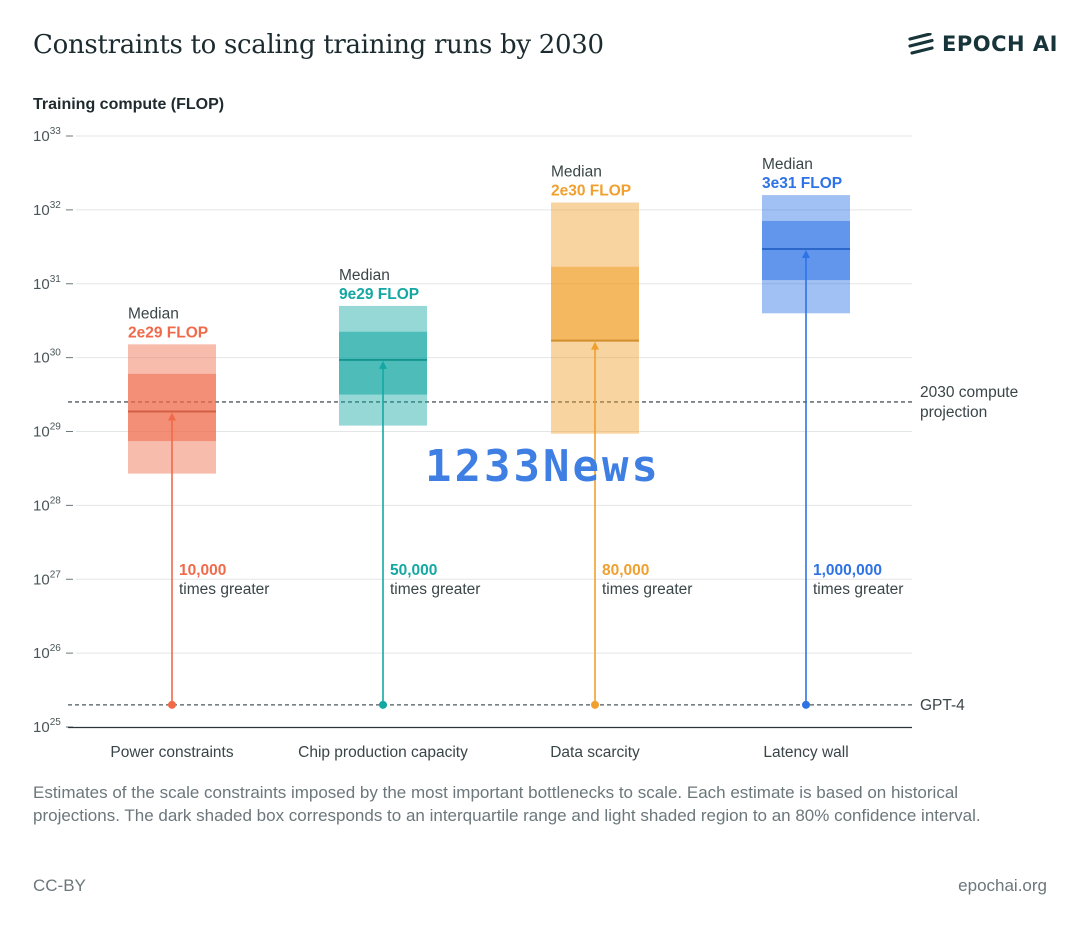  What do you see at coordinates (168, 332) in the screenshot?
I see `median-value: 2e29 FLOP` at bounding box center [168, 332].